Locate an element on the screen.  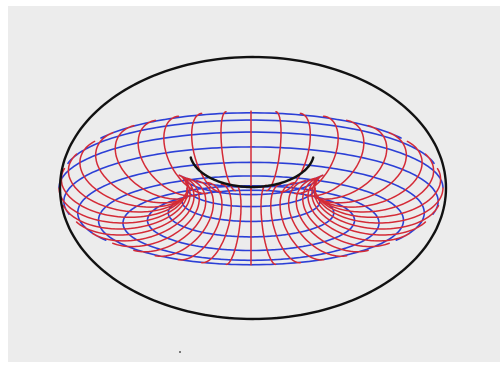
inner-hole-outline is located at coordinates (252, 172).